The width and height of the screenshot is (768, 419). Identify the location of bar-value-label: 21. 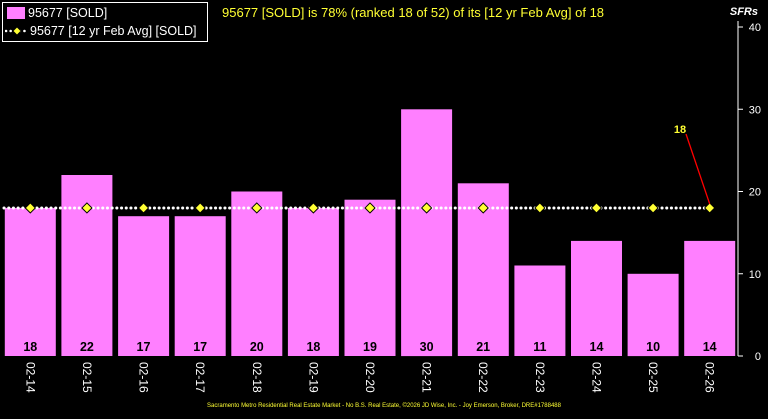
(483, 347).